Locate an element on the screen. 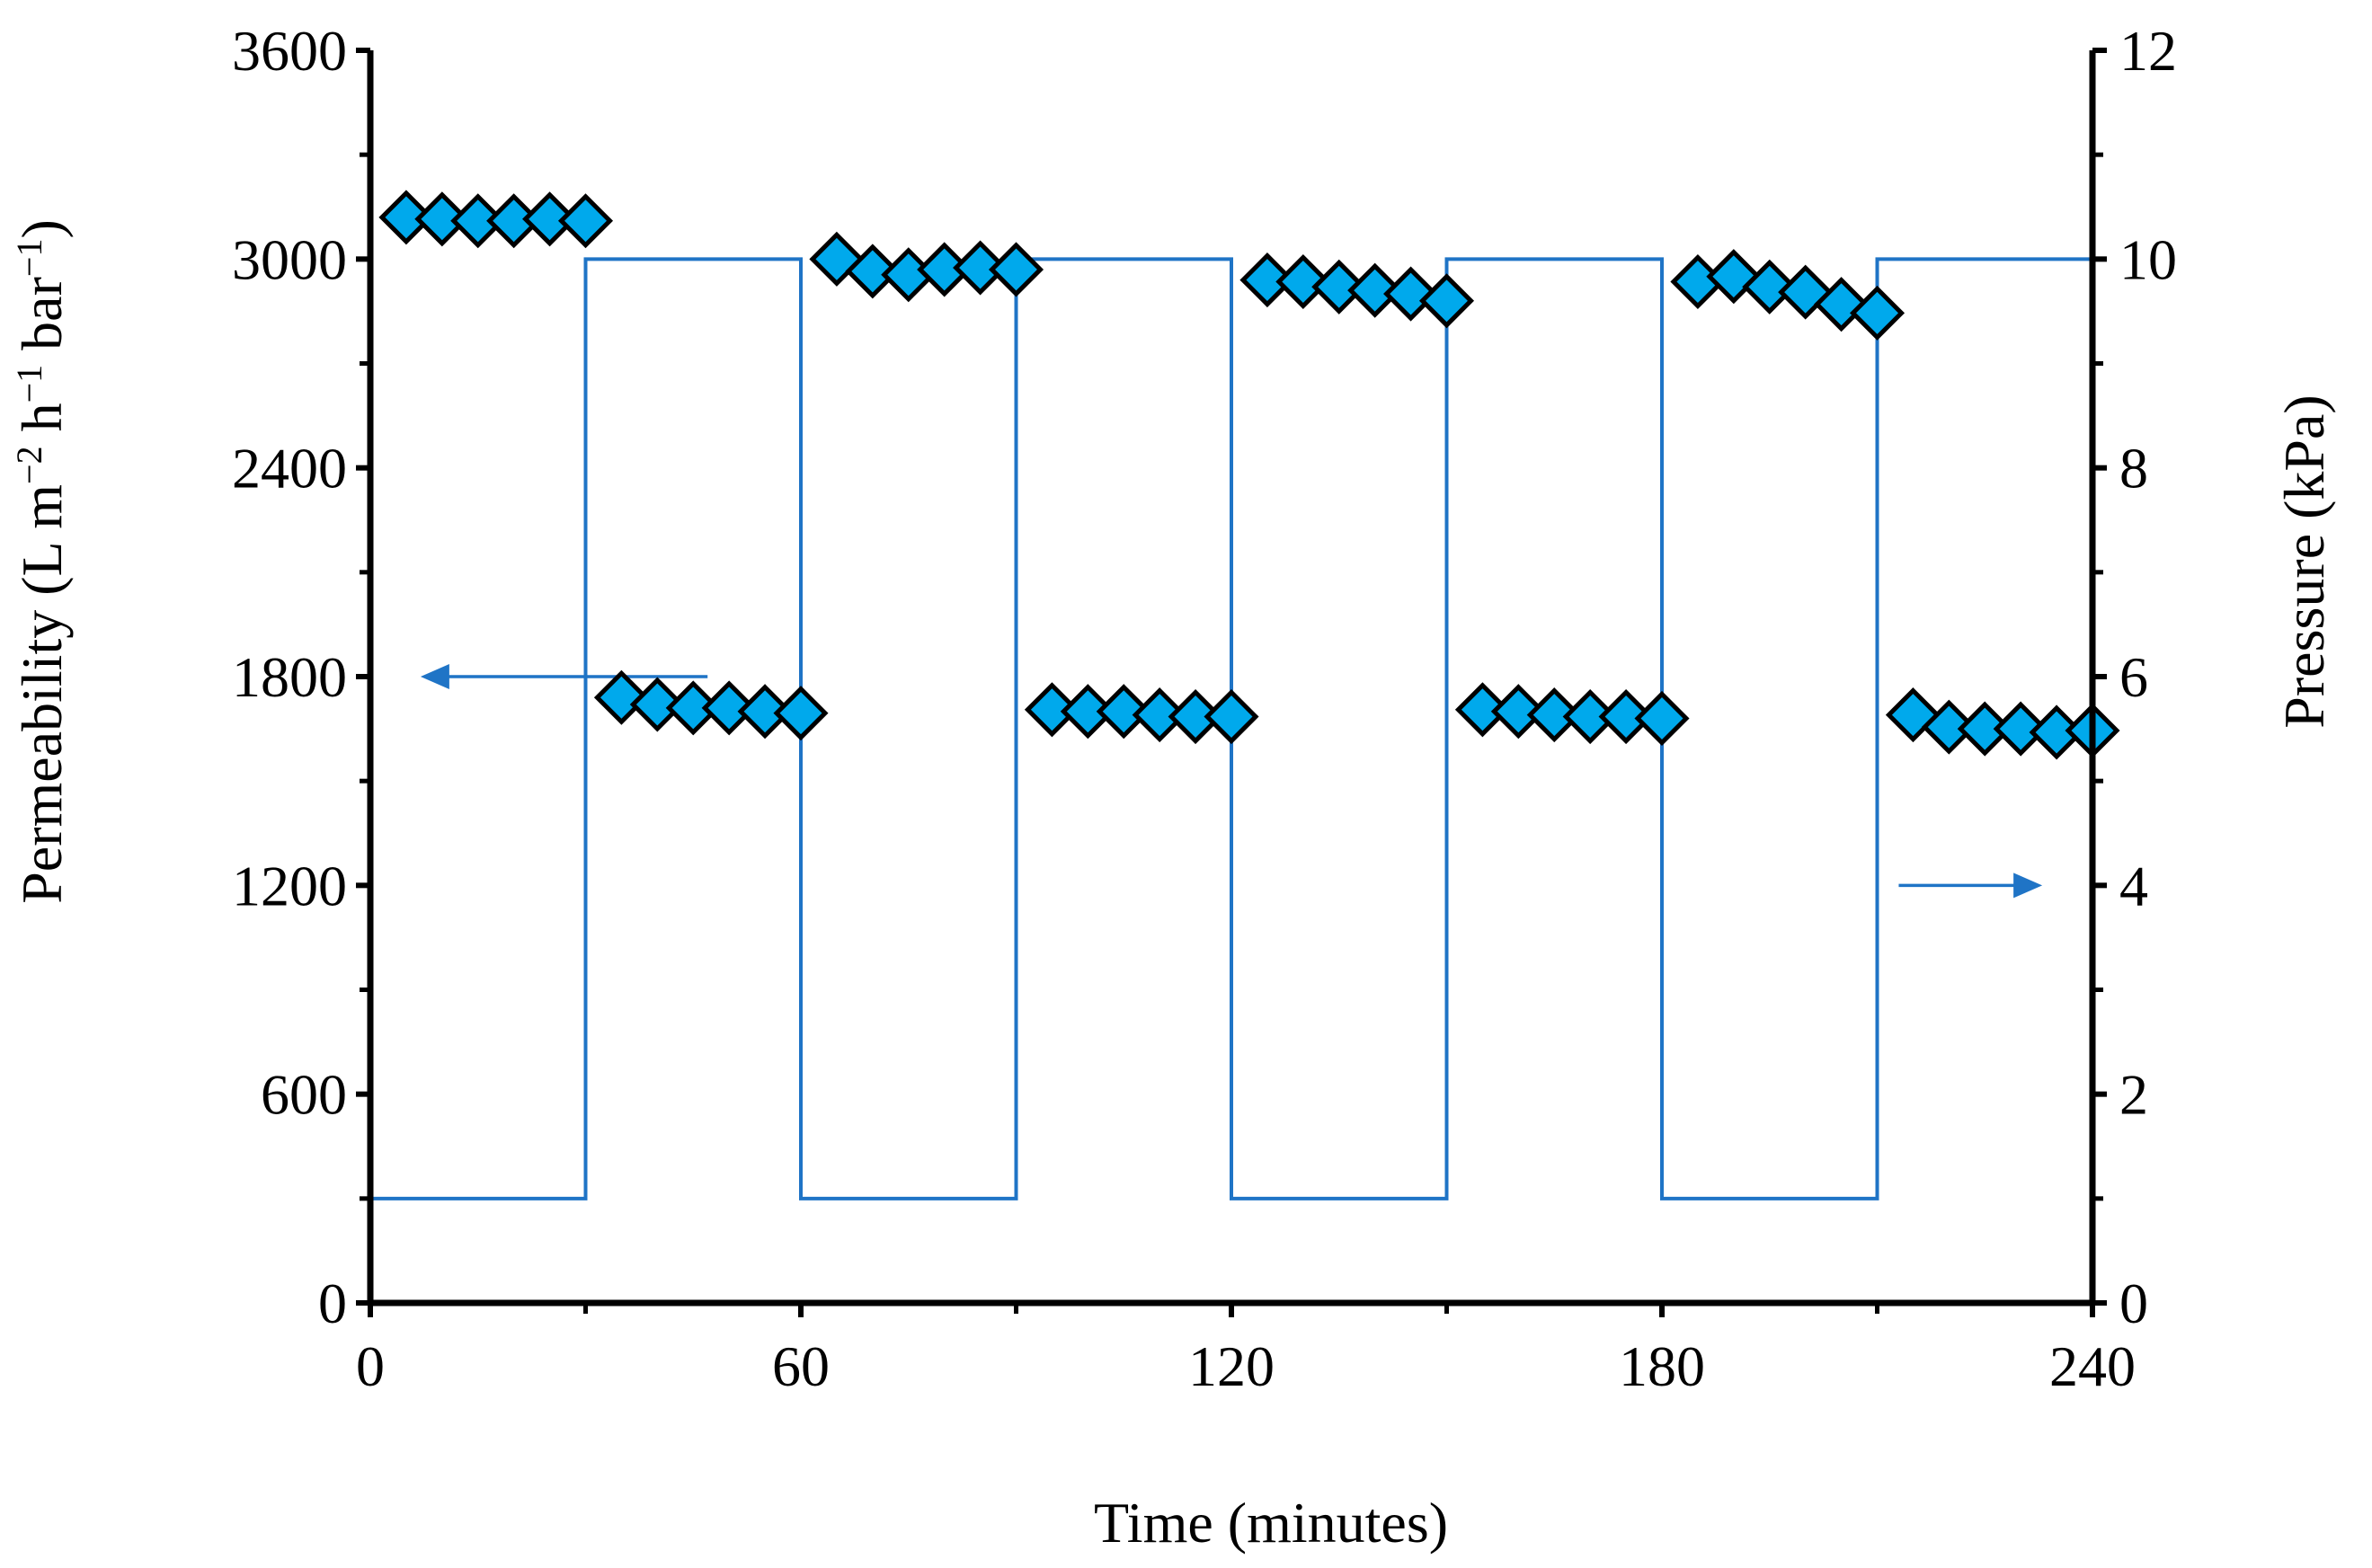 This screenshot has height=1568, width=2372. y-left-title-mid2: bar is located at coordinates (42, 321).